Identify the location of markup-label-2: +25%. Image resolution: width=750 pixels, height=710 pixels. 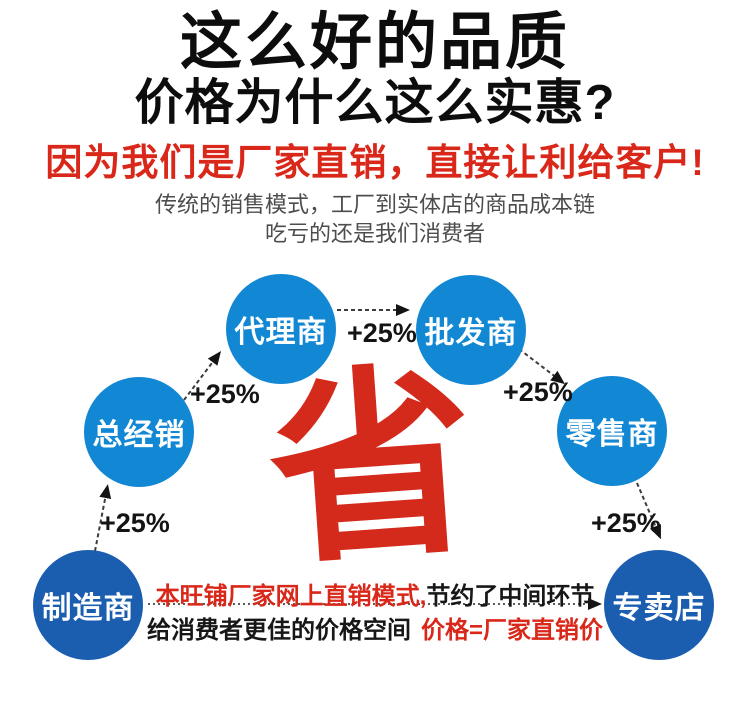
(225, 394).